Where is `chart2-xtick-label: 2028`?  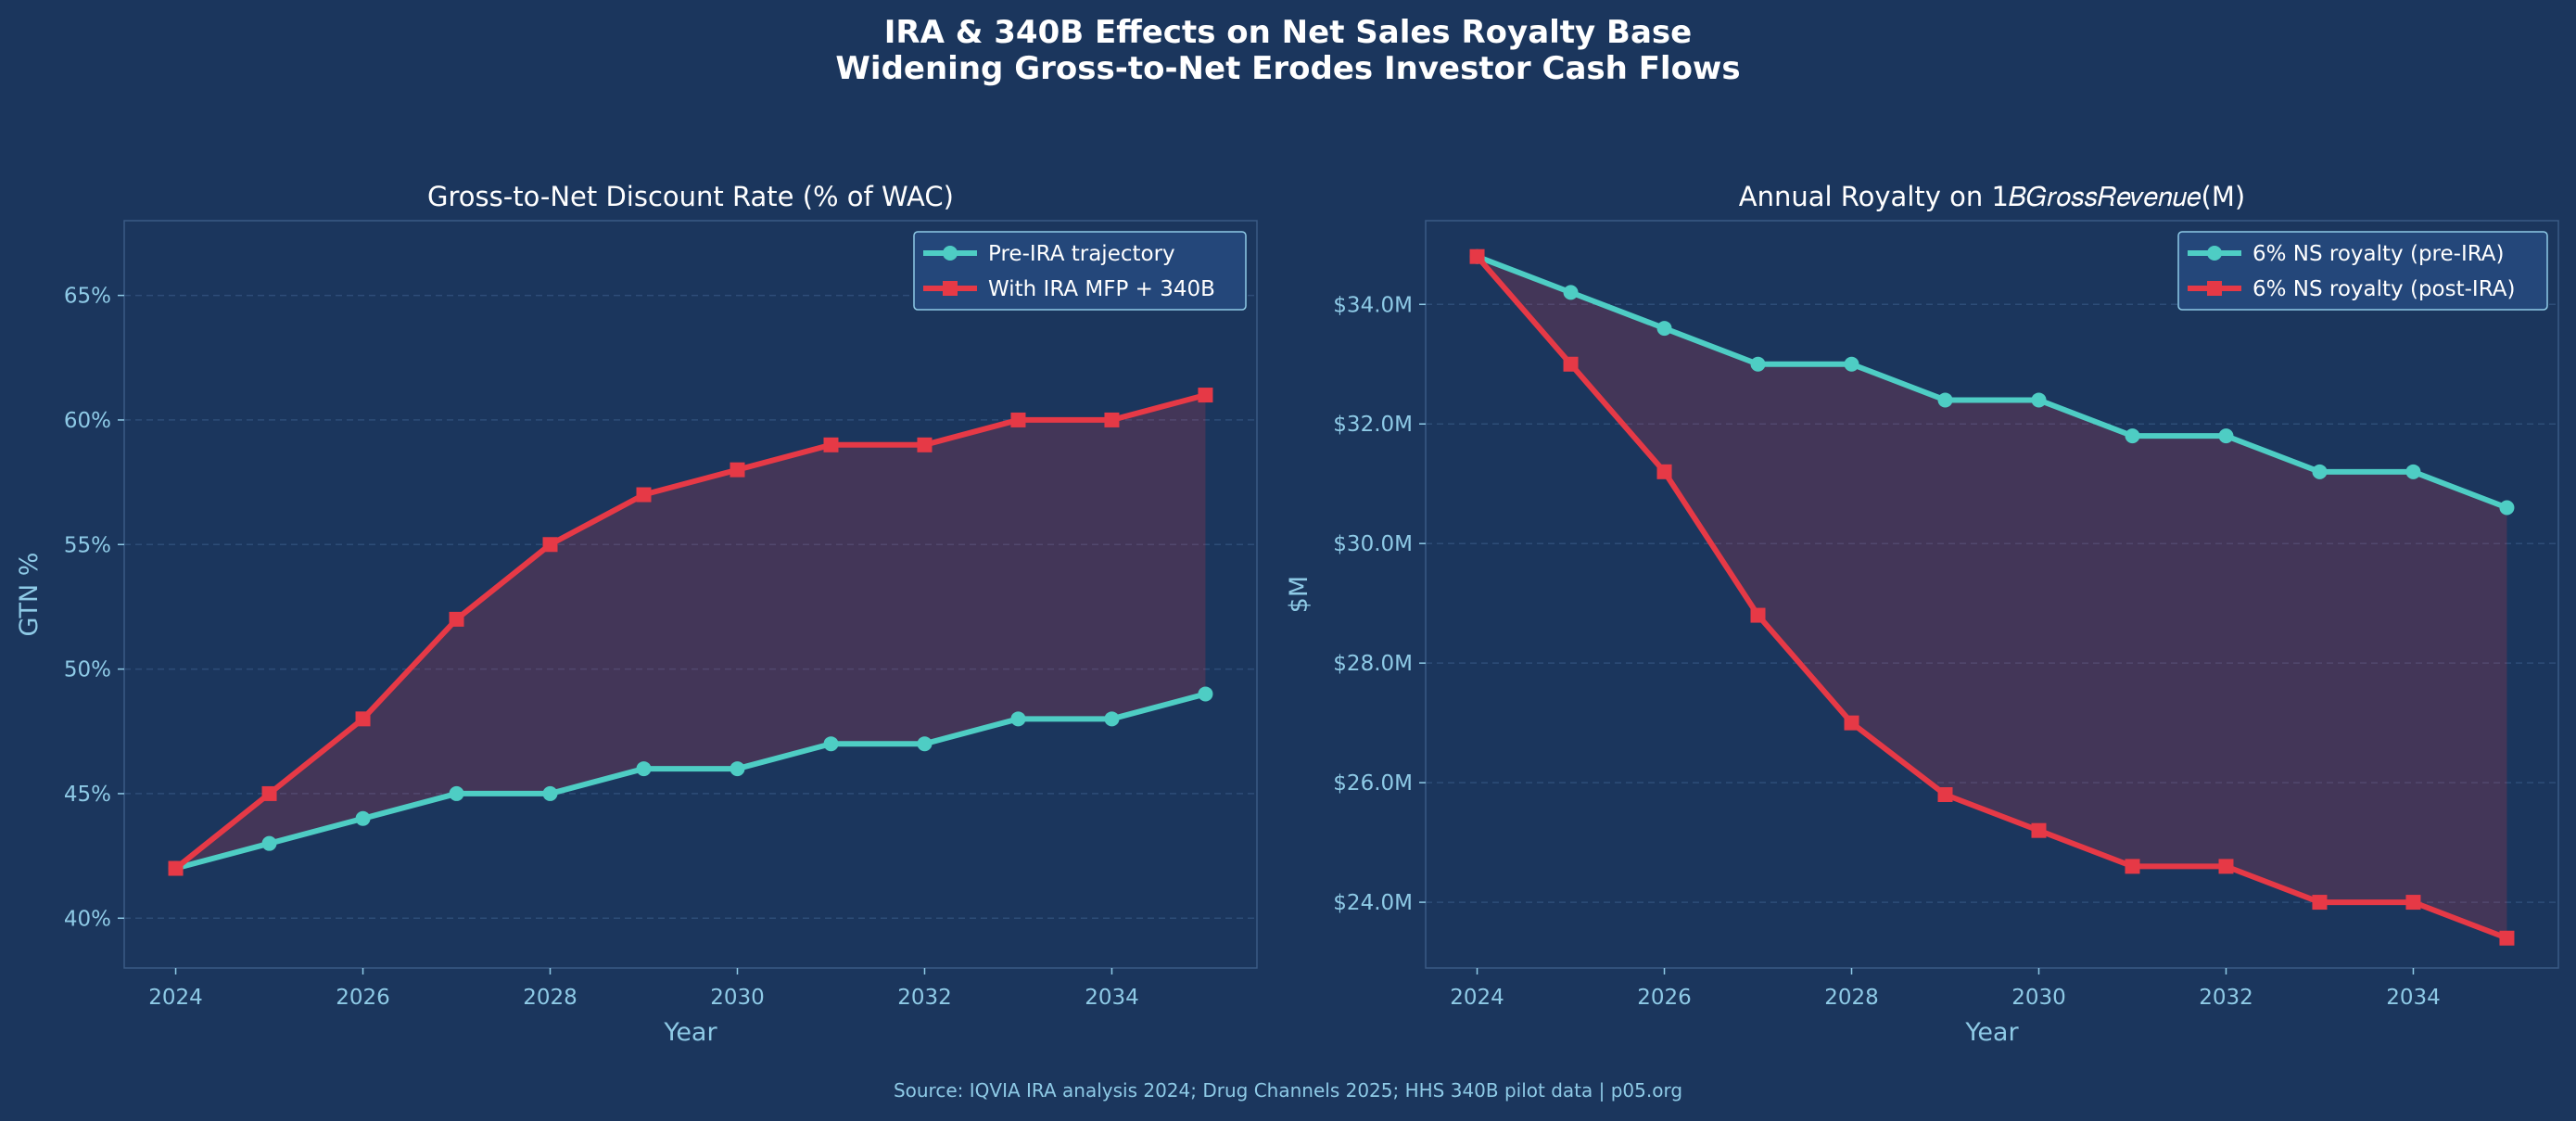 chart2-xtick-label: 2028 is located at coordinates (1851, 998).